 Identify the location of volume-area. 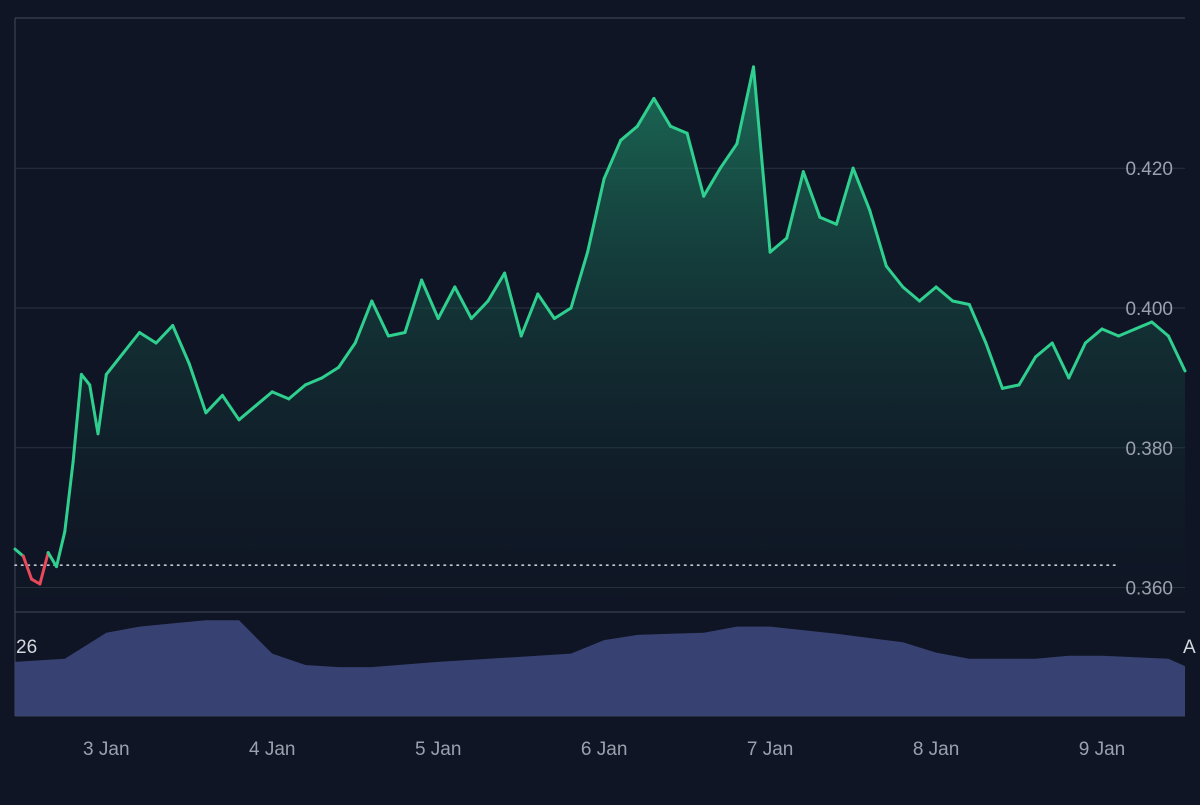
(600, 668).